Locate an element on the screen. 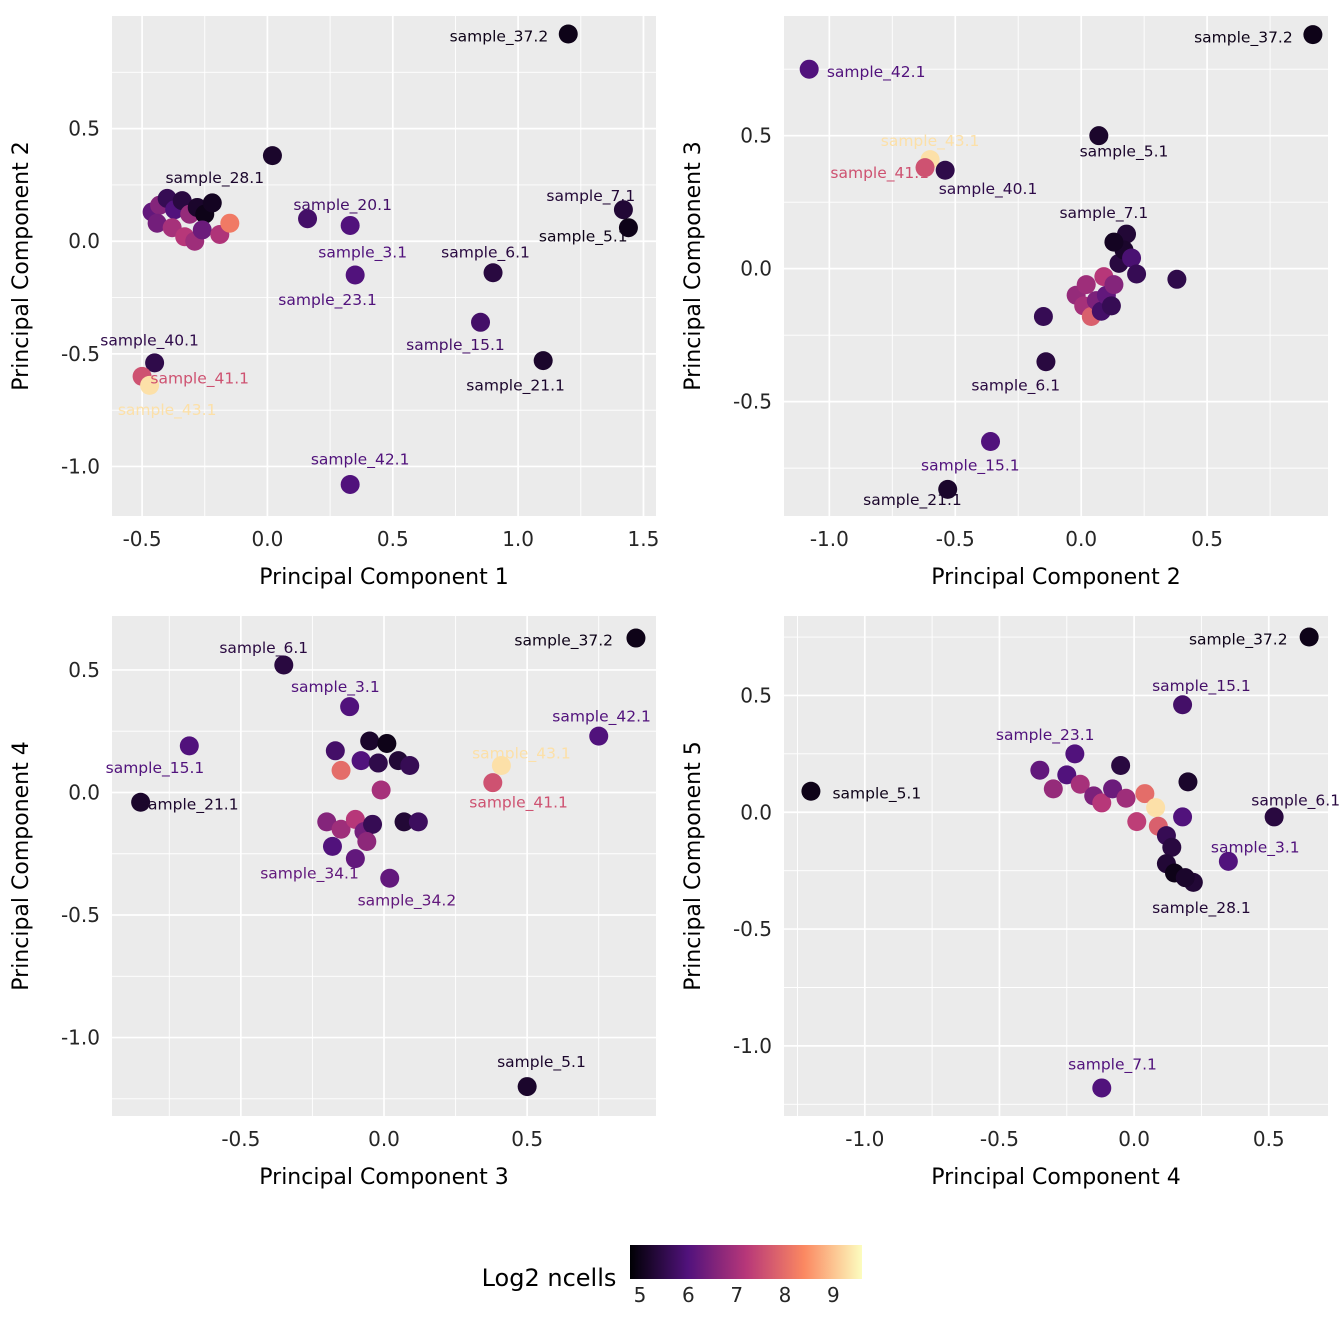 The height and width of the screenshot is (1344, 1344). x-tick-label: 1.0 is located at coordinates (518, 539).